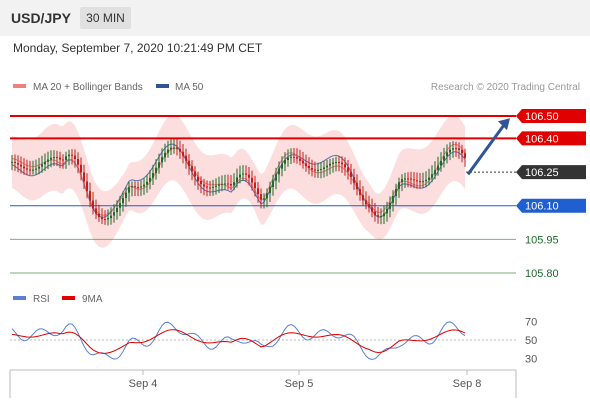 The width and height of the screenshot is (590, 400). What do you see at coordinates (143, 384) in the screenshot?
I see `x-tick-label: Sep 4` at bounding box center [143, 384].